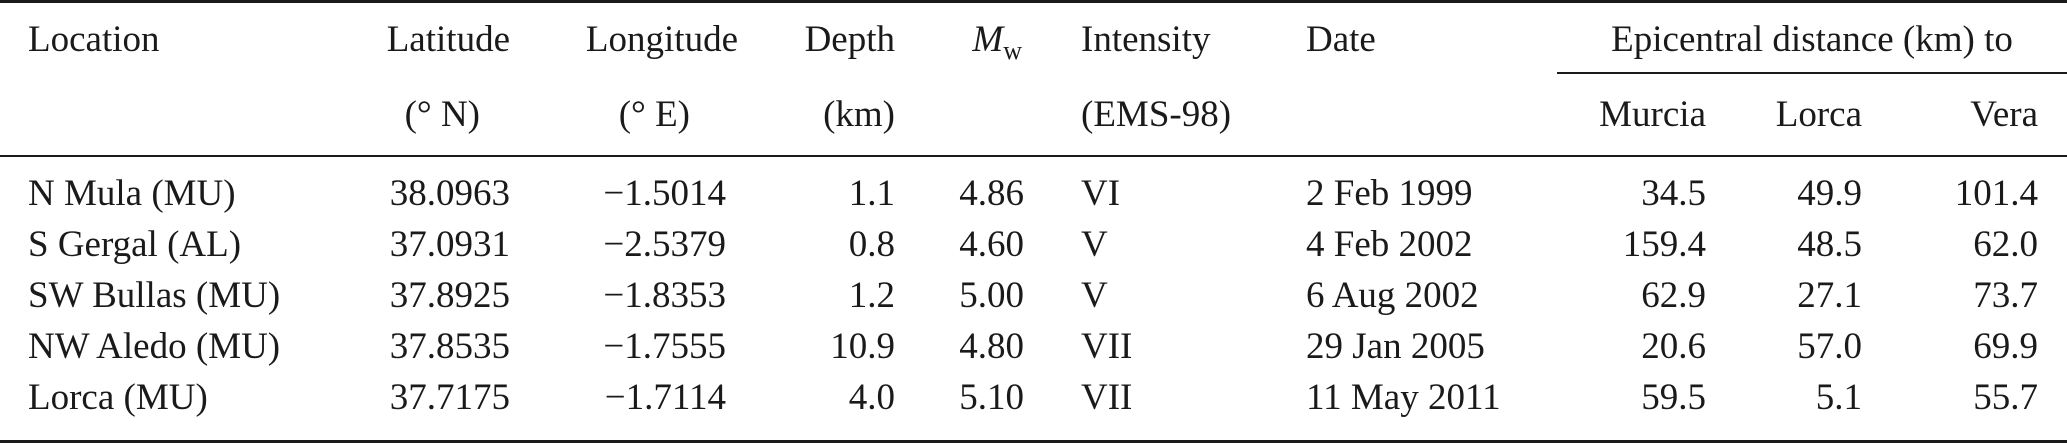 The image size is (2067, 443). I want to click on cell-latitude: 37.8925, so click(449, 295).